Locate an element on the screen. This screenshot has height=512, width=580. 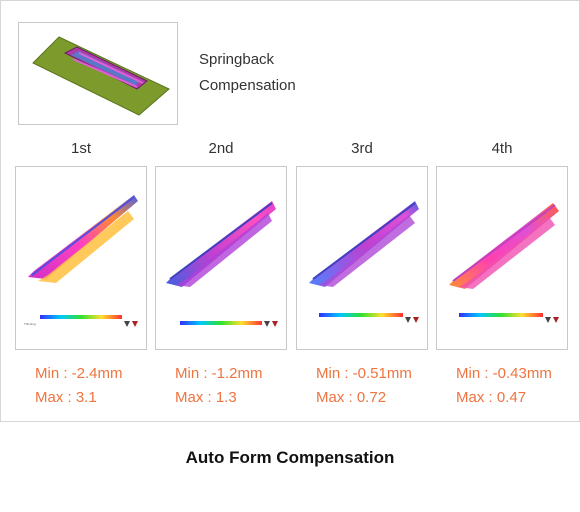
iteration-label: 4th is located at coordinates (502, 148).